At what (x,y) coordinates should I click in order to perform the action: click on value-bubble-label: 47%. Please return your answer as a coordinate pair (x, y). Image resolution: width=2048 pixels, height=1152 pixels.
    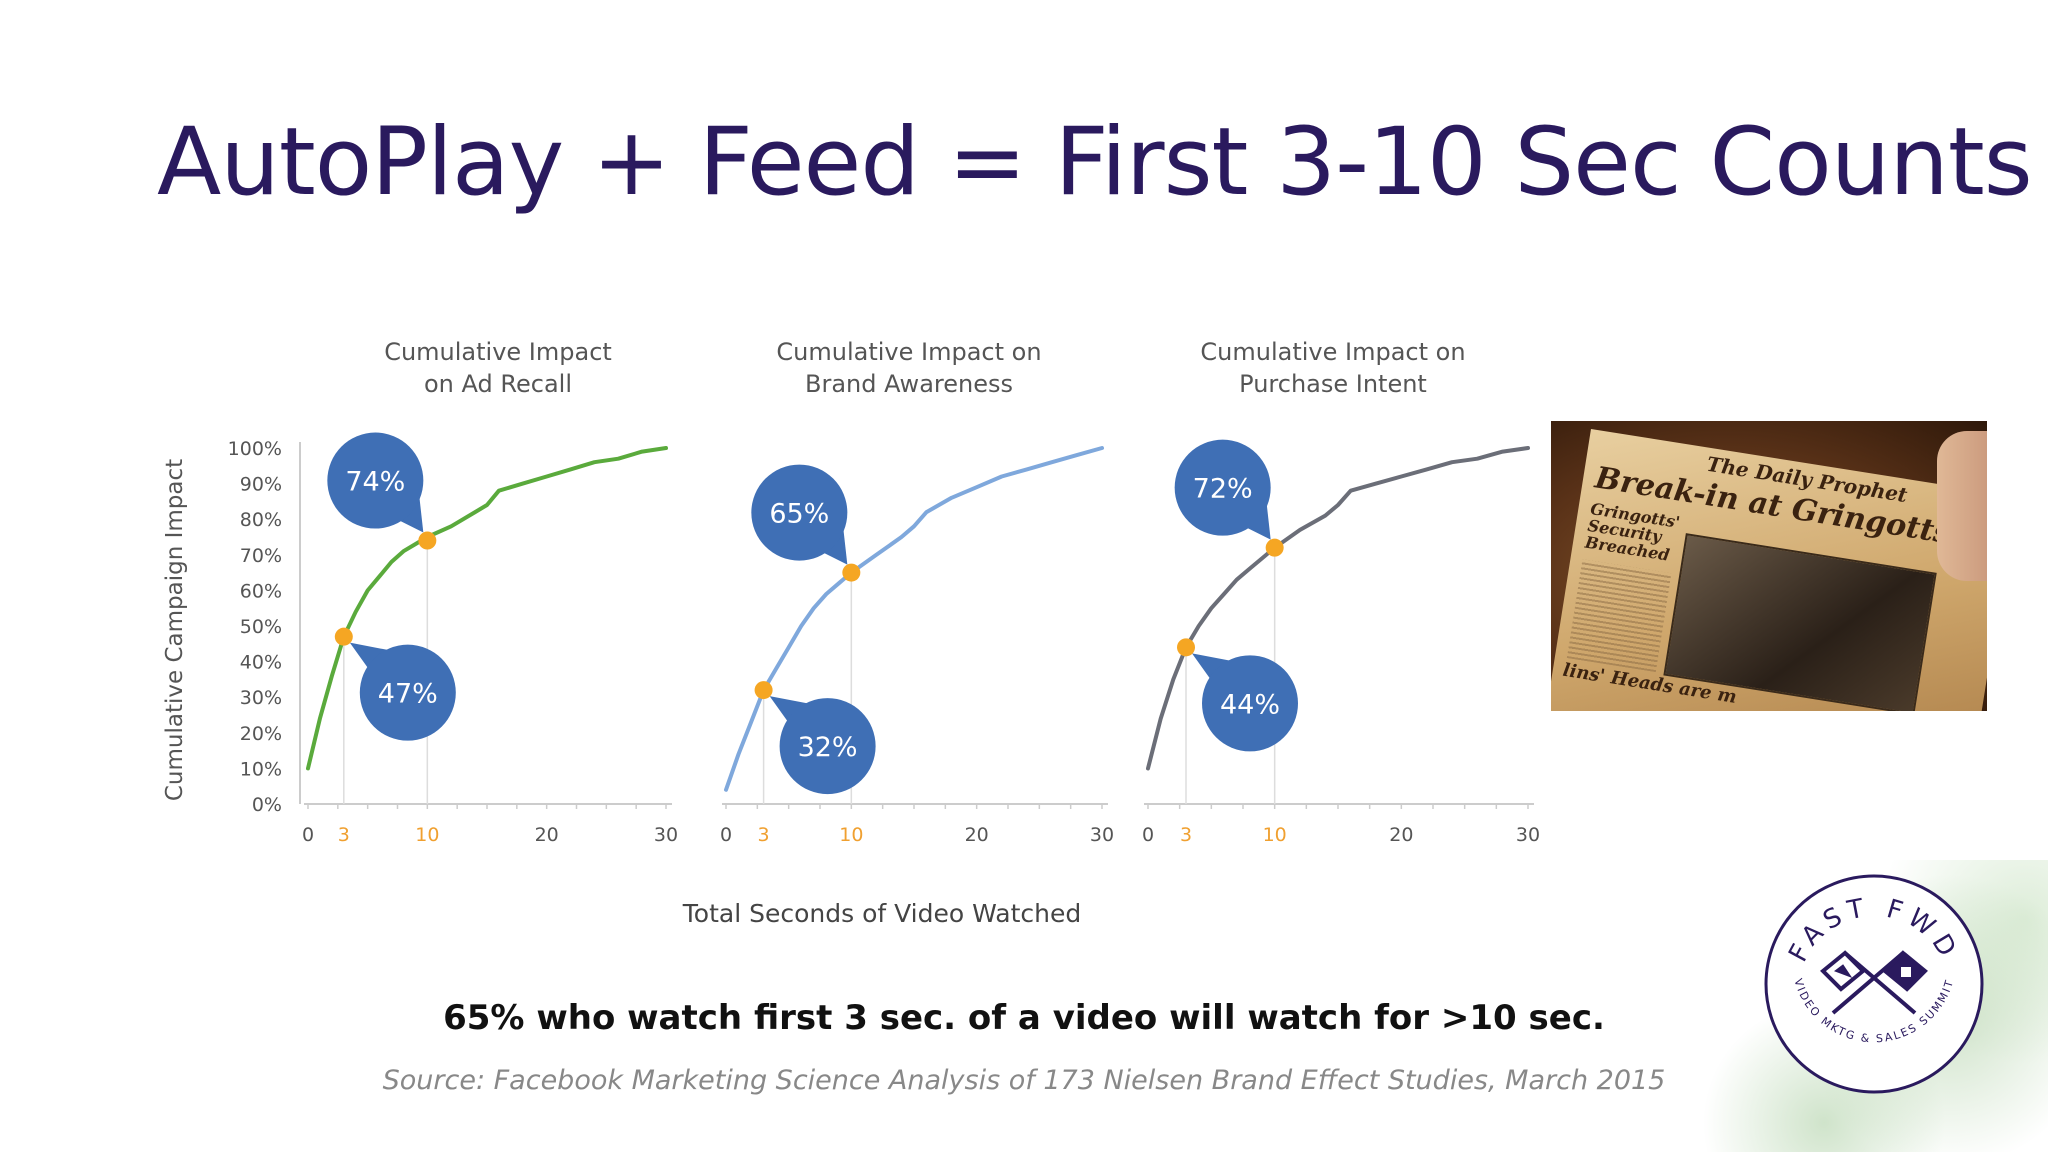
    Looking at the image, I should click on (408, 694).